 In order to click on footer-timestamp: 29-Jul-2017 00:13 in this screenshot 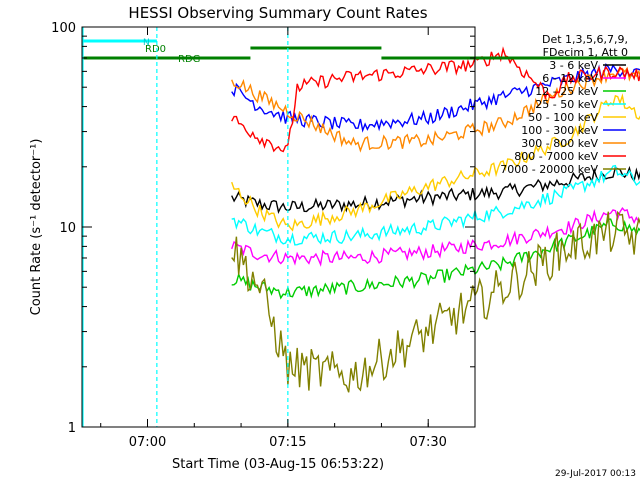, I will do `click(595, 474)`.